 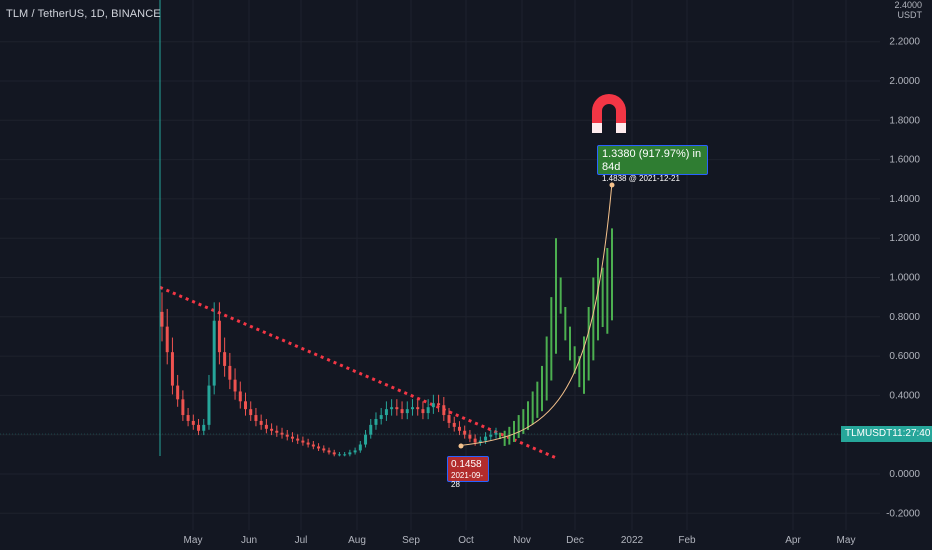 I want to click on low-callout: 0.1458 2021-09-28, so click(x=468, y=472).